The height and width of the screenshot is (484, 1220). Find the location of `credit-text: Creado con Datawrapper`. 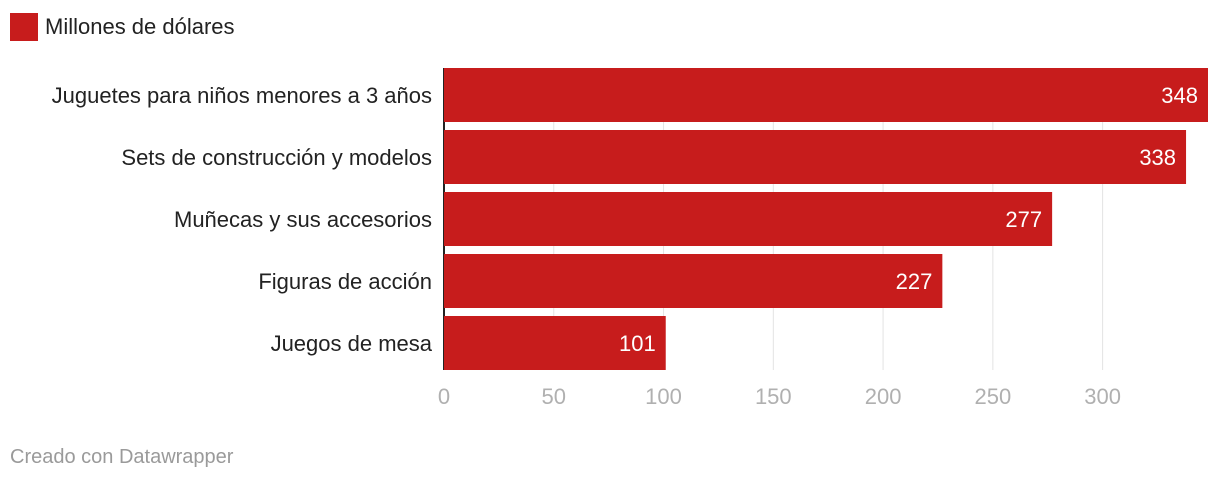

credit-text: Creado con Datawrapper is located at coordinates (122, 457).